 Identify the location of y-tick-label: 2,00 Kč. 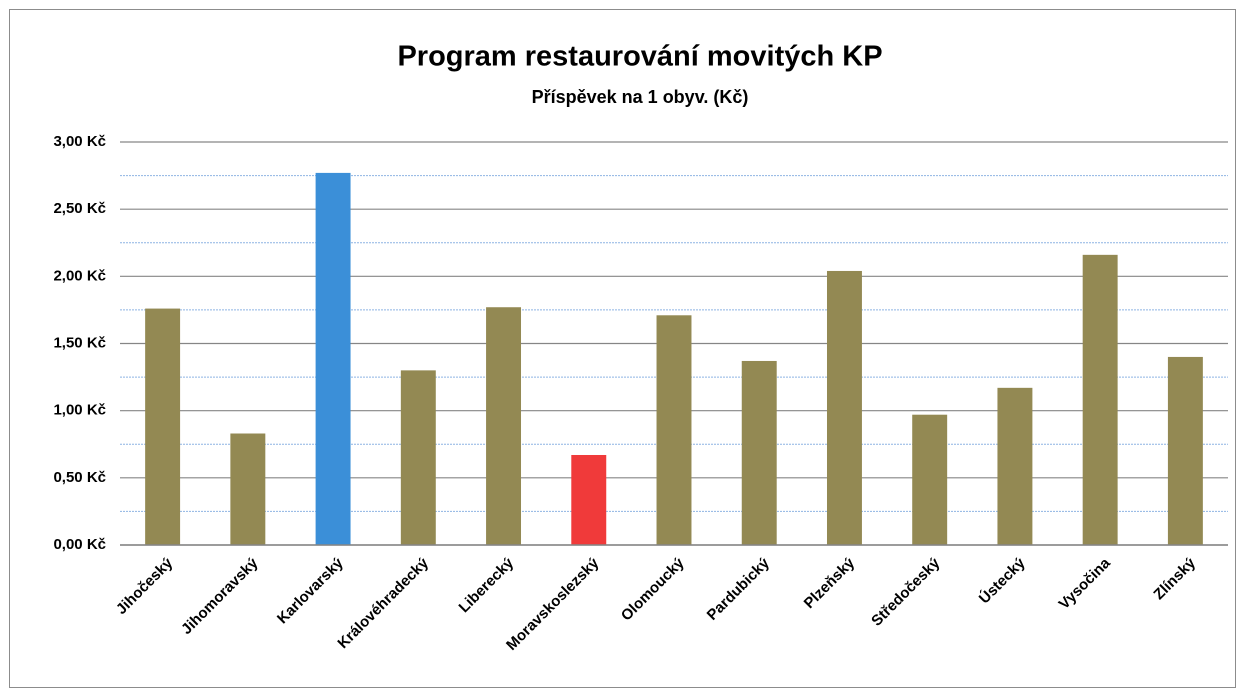
(79, 275).